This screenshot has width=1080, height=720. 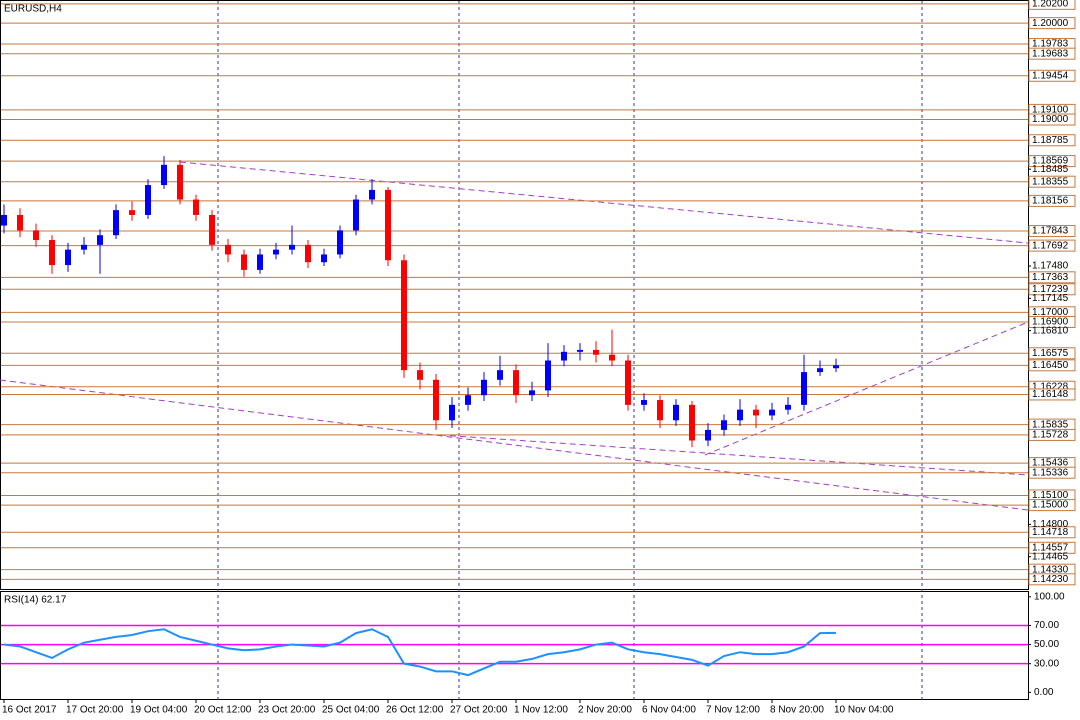 What do you see at coordinates (1050, 330) in the screenshot?
I see `y-tick-label: 1.16810` at bounding box center [1050, 330].